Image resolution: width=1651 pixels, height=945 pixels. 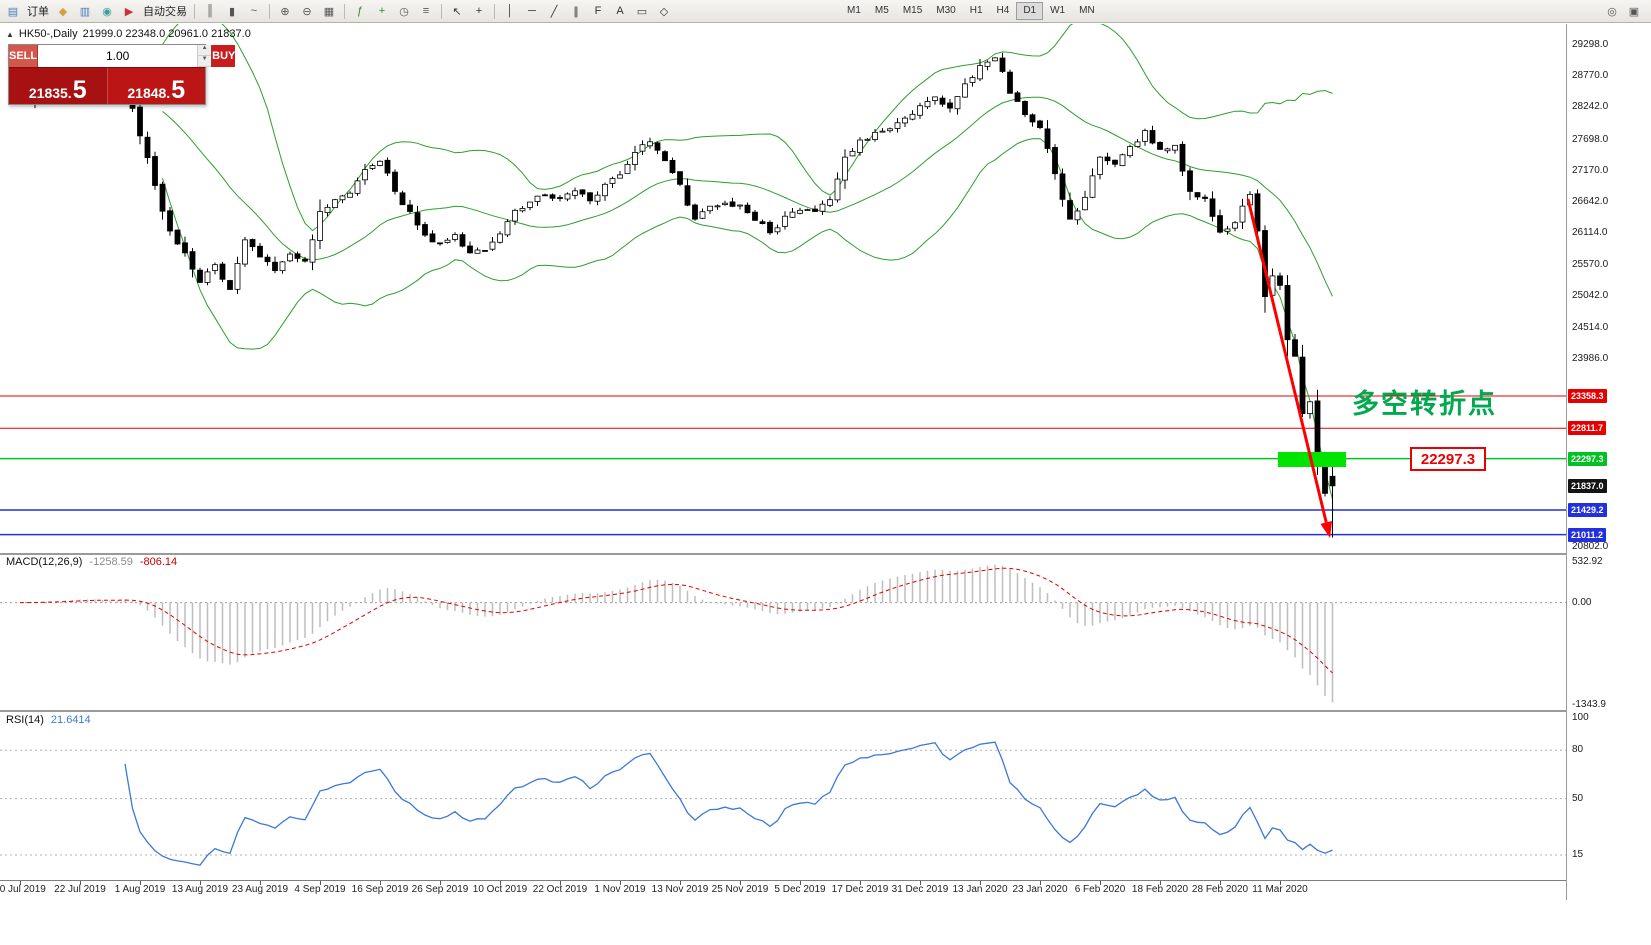 I want to click on date-axis-label: 13 Nov 2019, so click(x=680, y=889).